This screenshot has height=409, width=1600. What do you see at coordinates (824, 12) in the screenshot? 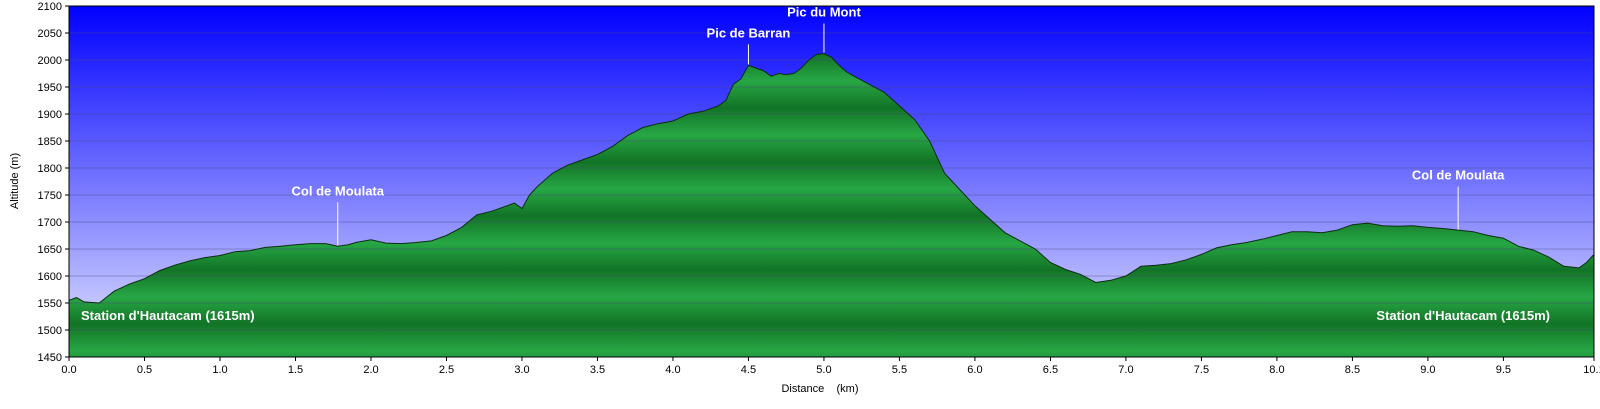
I see `annotation-label: Pic du Mont` at bounding box center [824, 12].